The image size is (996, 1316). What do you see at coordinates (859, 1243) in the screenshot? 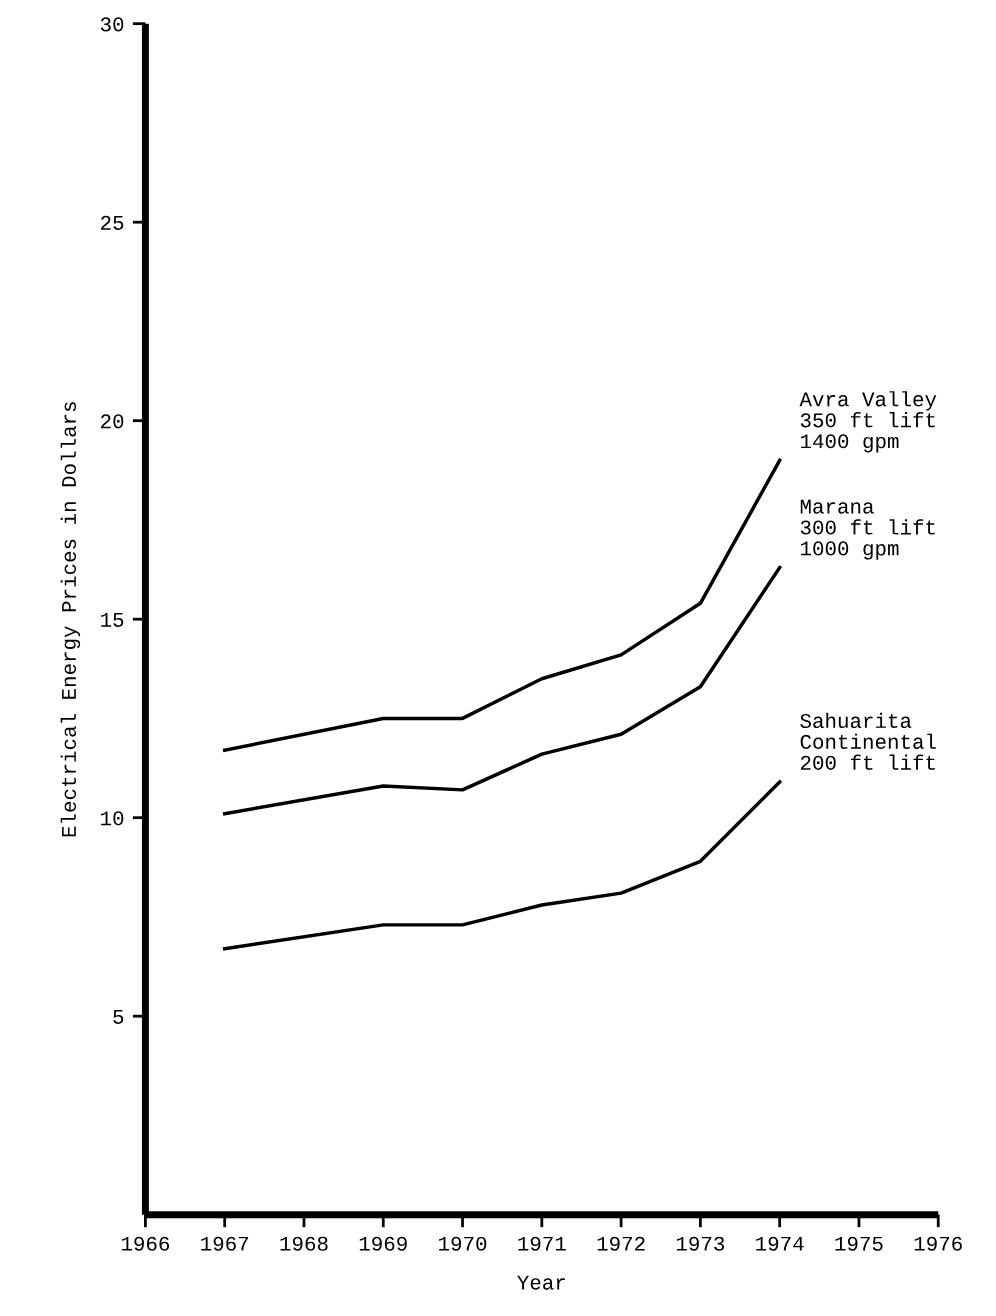
I see `x-tick-label: 1975` at bounding box center [859, 1243].